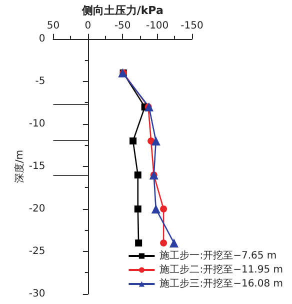 The image size is (292, 304). Describe the element at coordinates (192, 26) in the screenshot. I see `x-tick-label: -150` at that location.